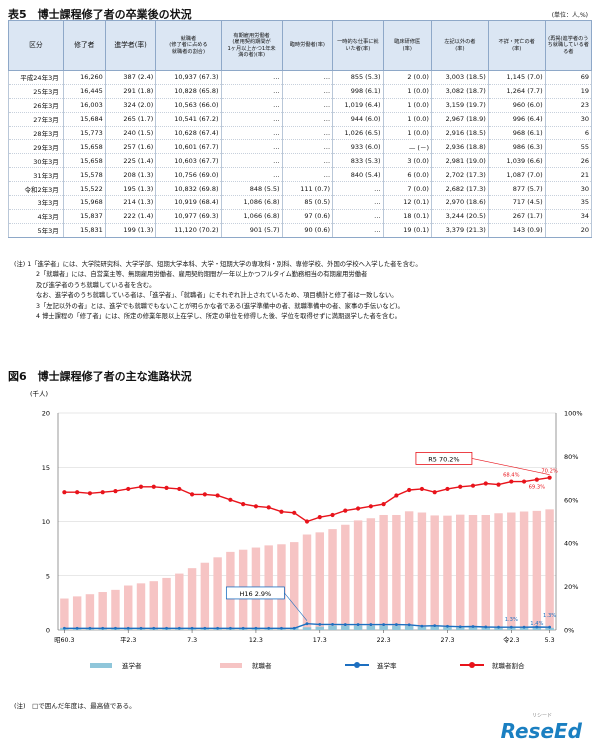 The image size is (592, 747). What do you see at coordinates (443, 459) in the screenshot?
I see `callout-r5: R5 70.2%` at bounding box center [443, 459].